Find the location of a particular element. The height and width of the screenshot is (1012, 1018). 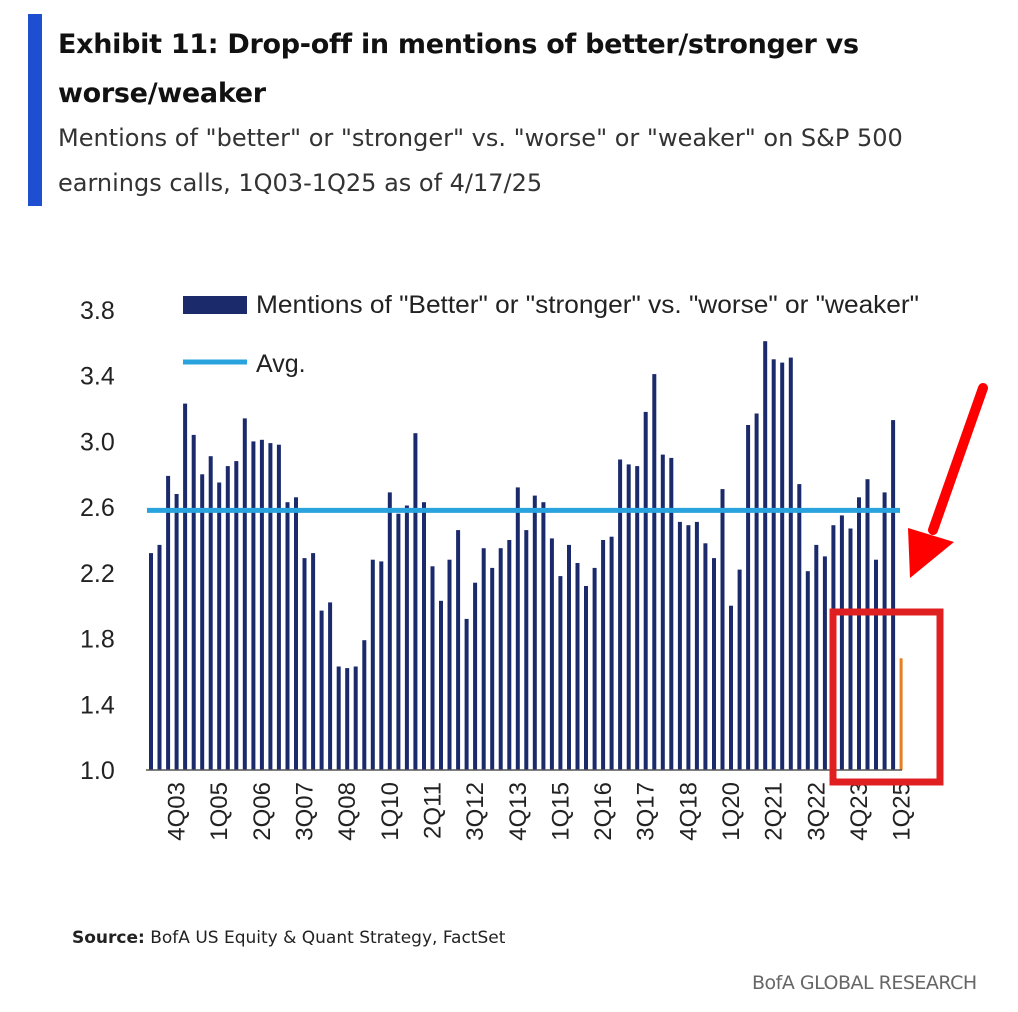

x-tick-label: 4Q08 is located at coordinates (347, 811).